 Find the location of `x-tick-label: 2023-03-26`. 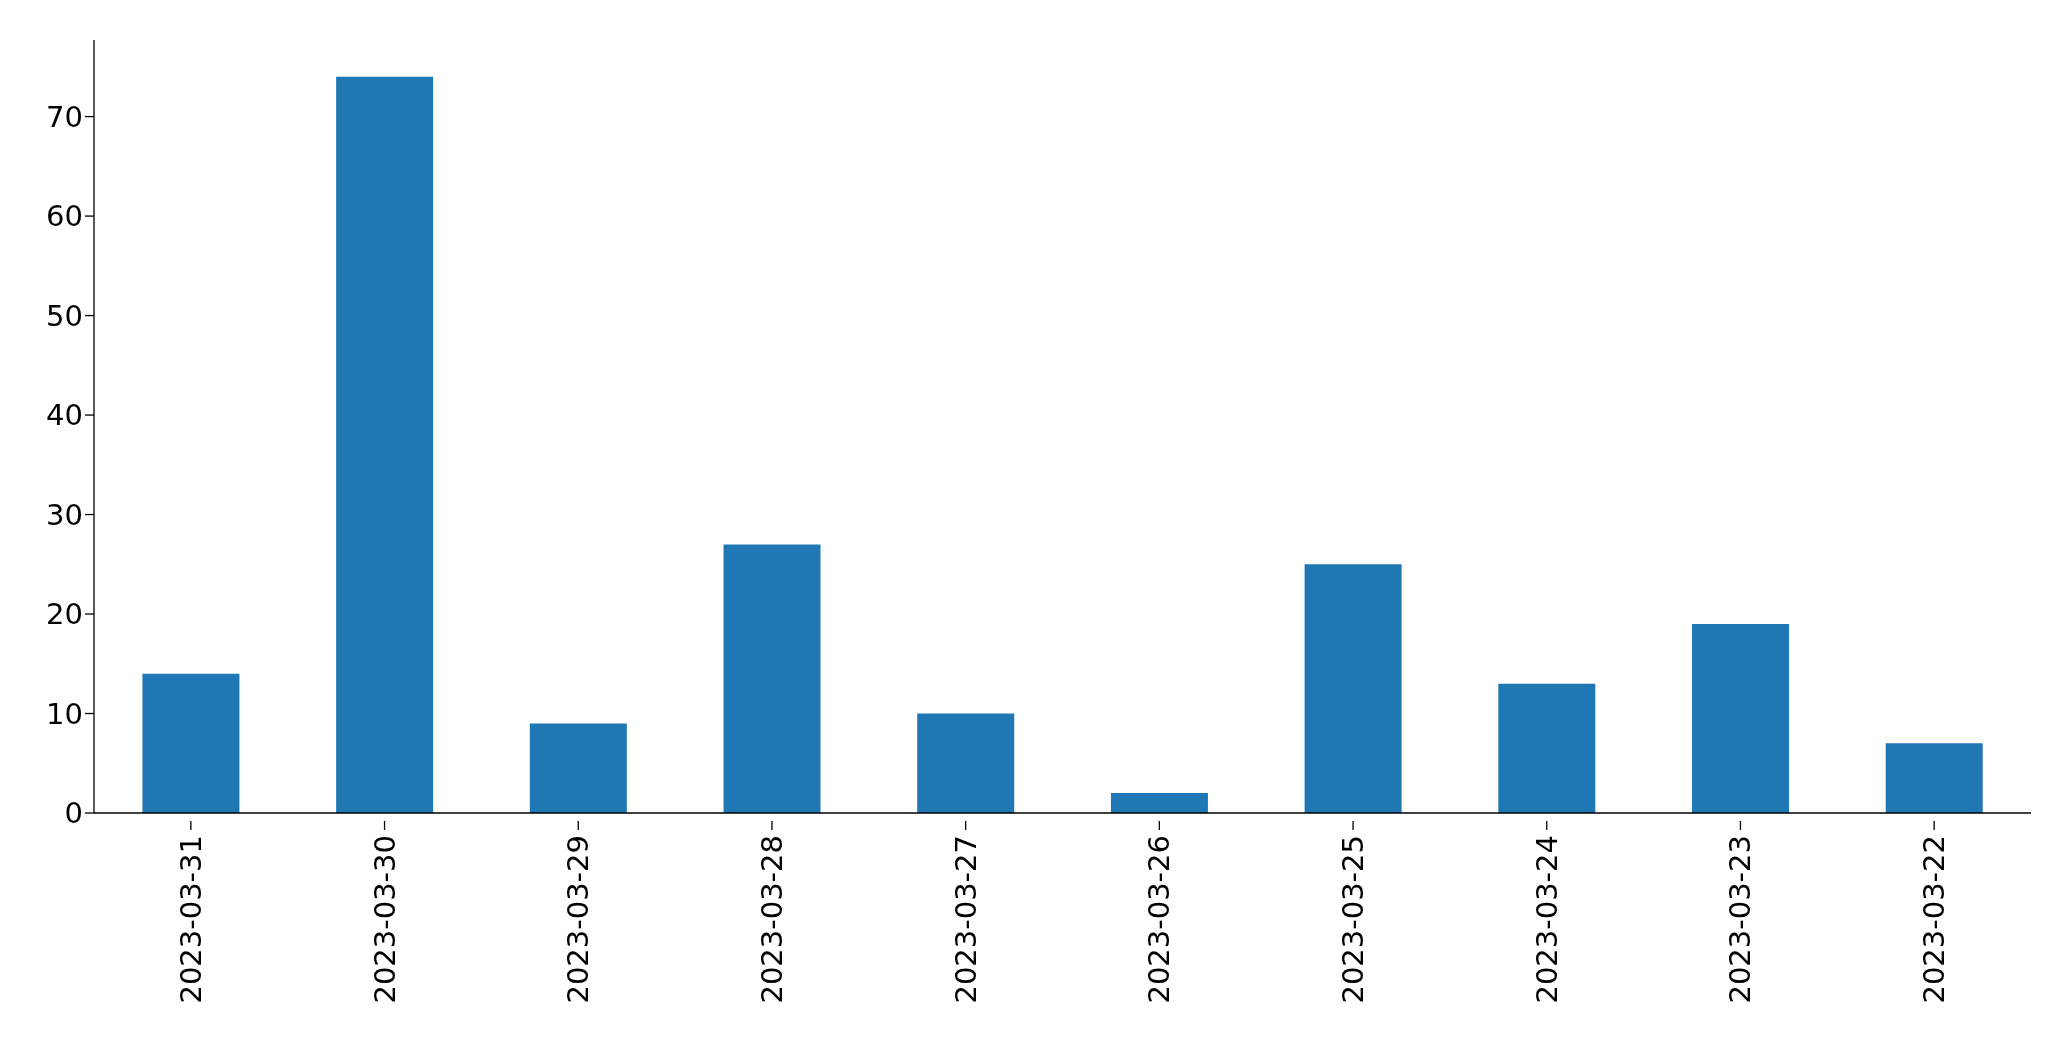

x-tick-label: 2023-03-26 is located at coordinates (1159, 919).